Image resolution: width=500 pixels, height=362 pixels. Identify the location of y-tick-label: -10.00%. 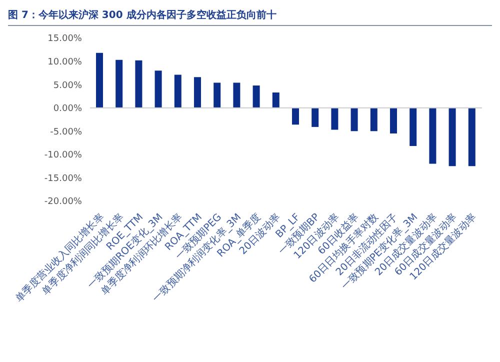
(63, 155).